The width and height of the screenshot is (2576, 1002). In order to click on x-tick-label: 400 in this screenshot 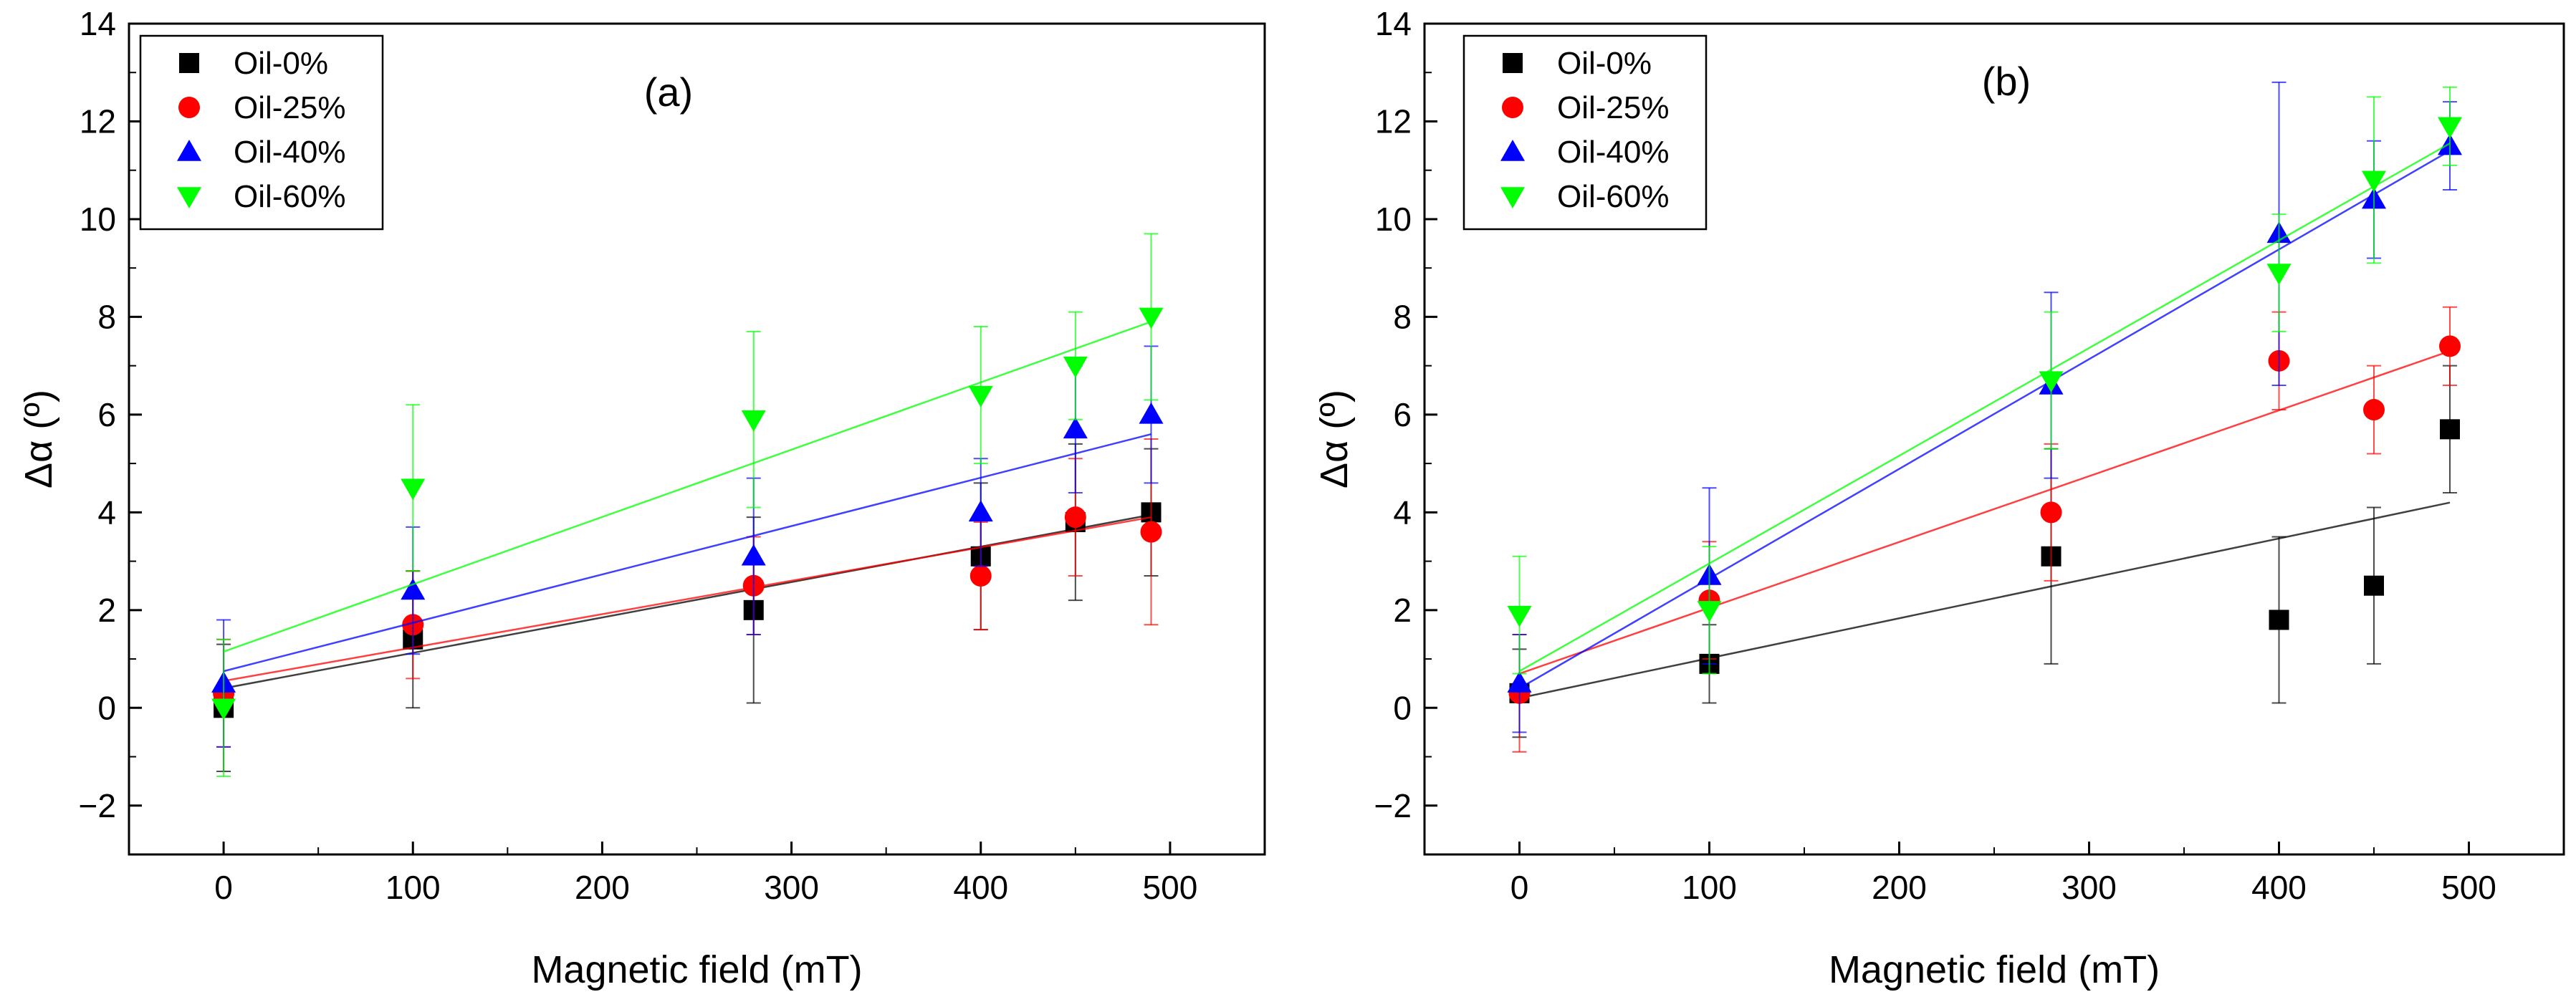, I will do `click(981, 887)`.